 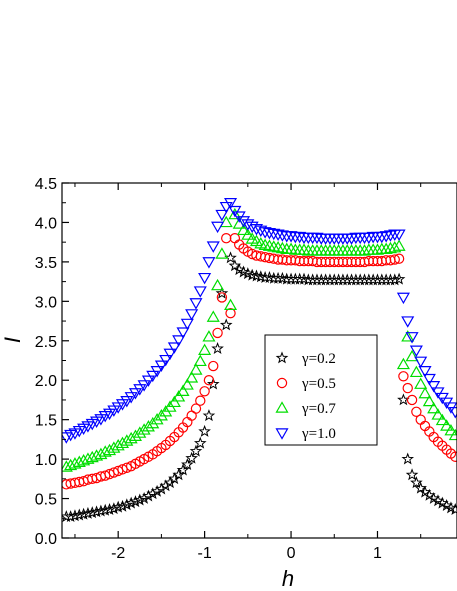 What do you see at coordinates (318, 384) in the screenshot?
I see `legend-label: γ=0.5` at bounding box center [318, 384].